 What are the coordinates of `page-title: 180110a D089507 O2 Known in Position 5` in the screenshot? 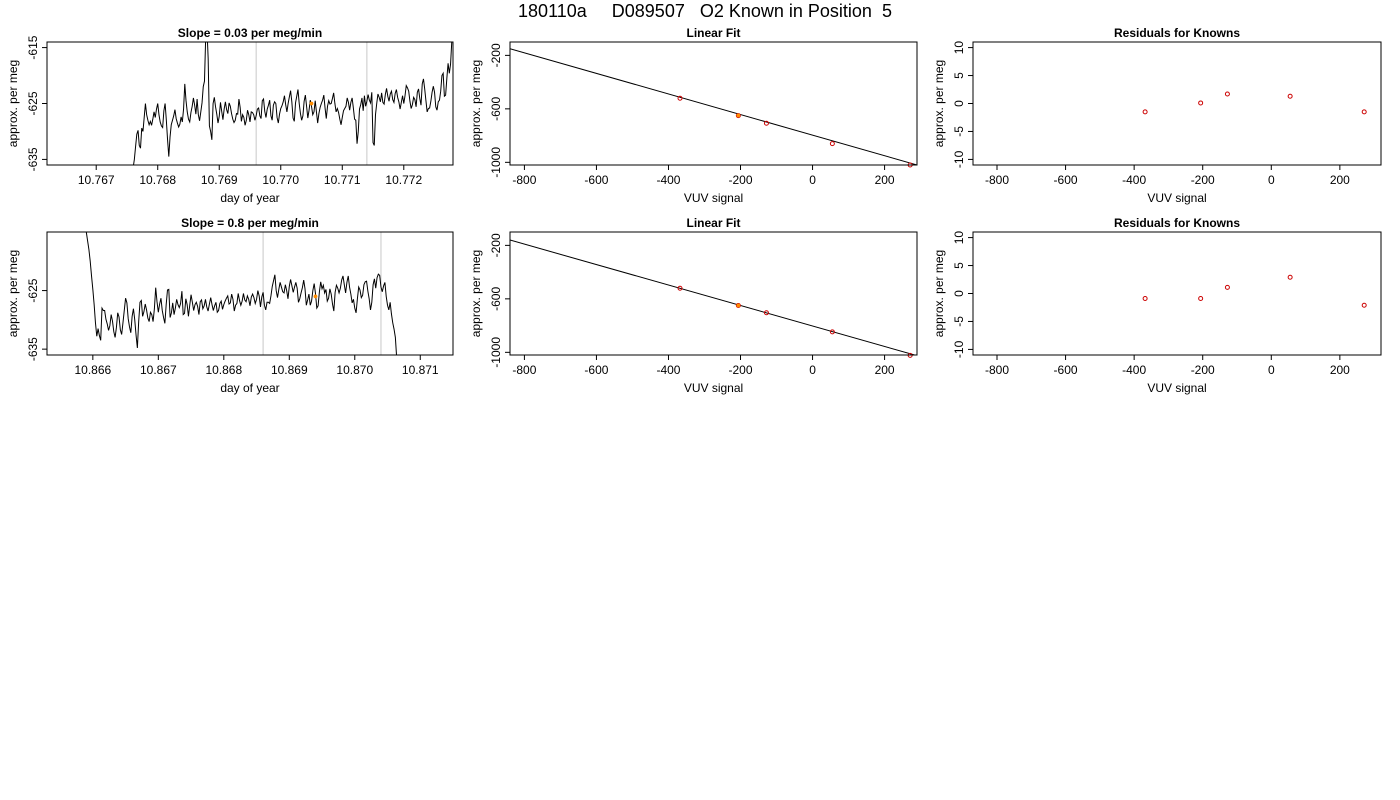 It's located at (705, 11).